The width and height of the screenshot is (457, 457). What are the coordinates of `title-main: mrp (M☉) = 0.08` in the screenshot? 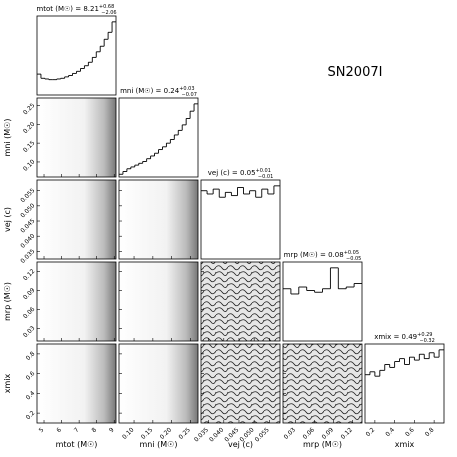 It's located at (314, 255).